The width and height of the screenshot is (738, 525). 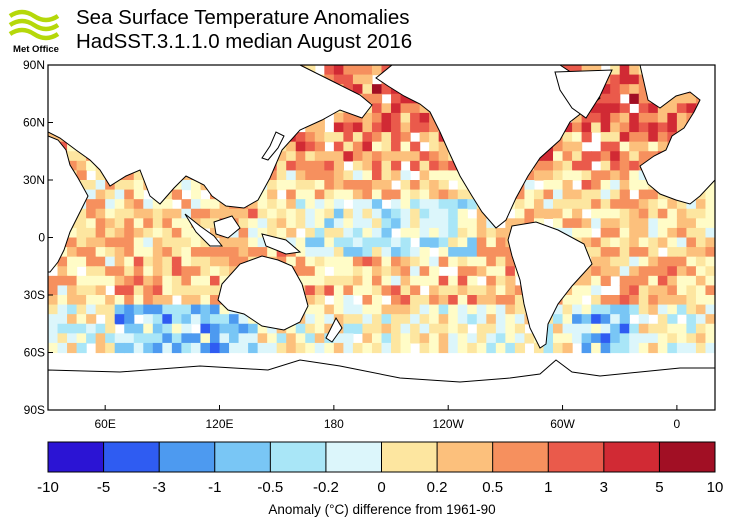 What do you see at coordinates (659, 487) in the screenshot?
I see `colorbar-tick-label: 5` at bounding box center [659, 487].